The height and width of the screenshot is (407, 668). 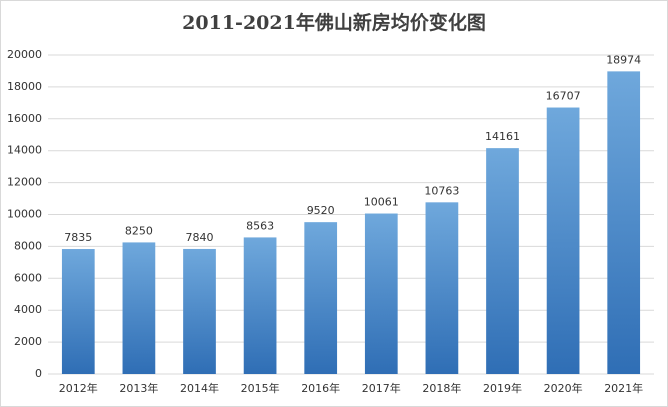 I want to click on x-tick-label: 2016年, so click(x=320, y=388).